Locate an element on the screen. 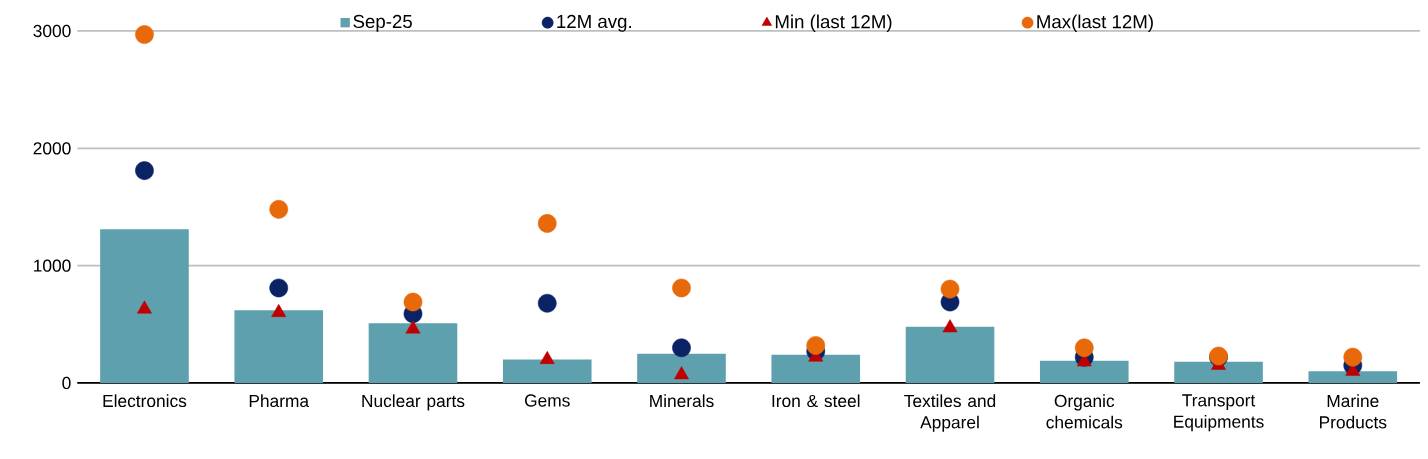 The height and width of the screenshot is (459, 1428). x-tick-label: Minerals is located at coordinates (682, 401).